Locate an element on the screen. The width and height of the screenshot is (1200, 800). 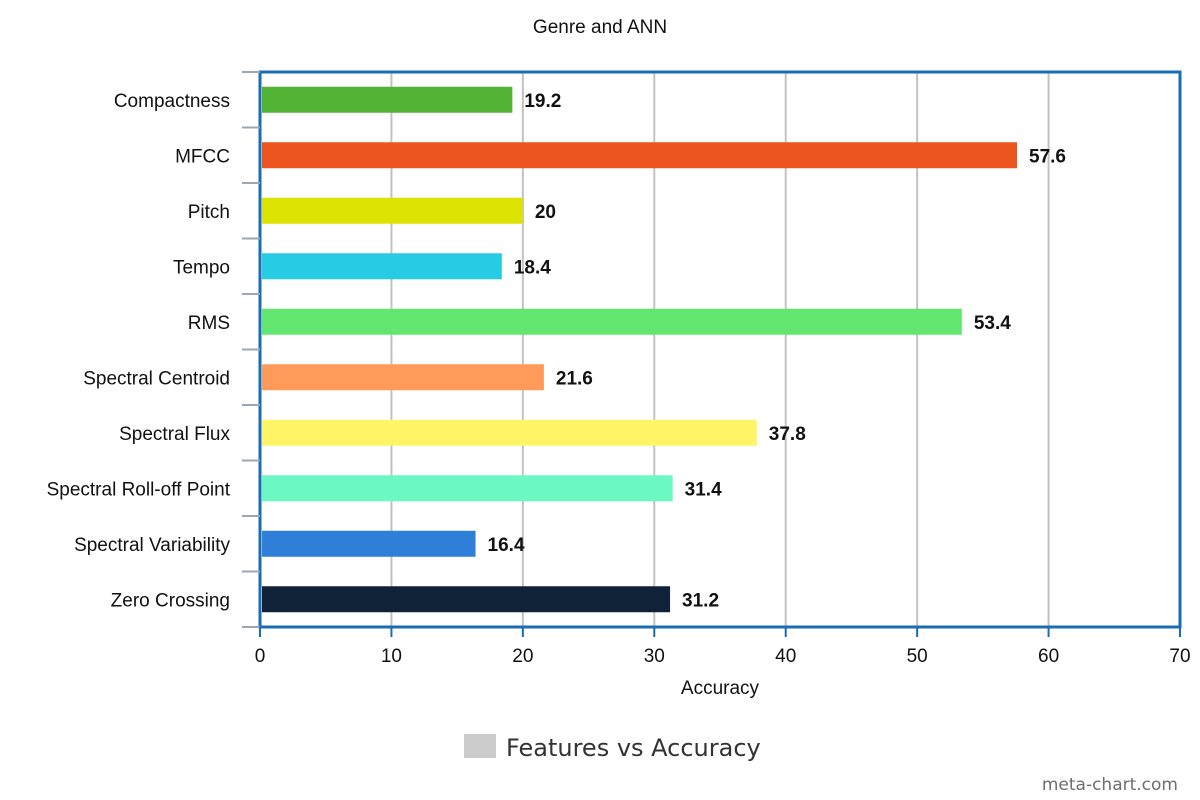
legend-label: Features vs Accuracy is located at coordinates (633, 748).